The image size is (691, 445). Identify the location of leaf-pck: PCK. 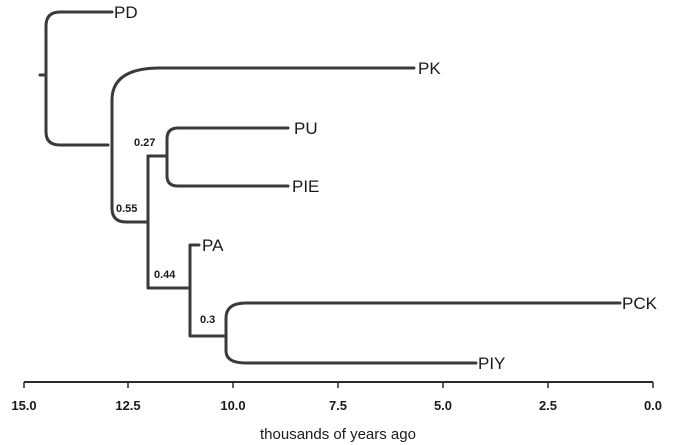
(640, 303).